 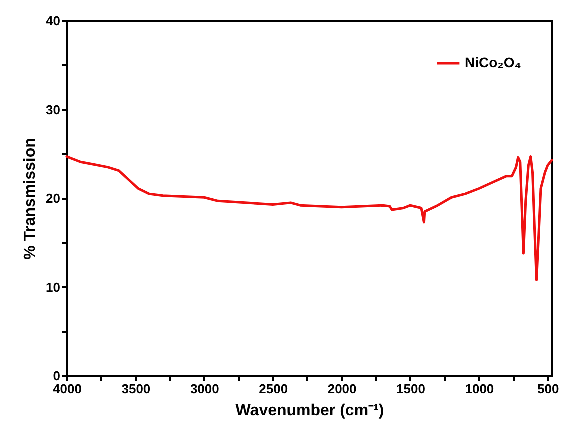 What do you see at coordinates (205, 389) in the screenshot?
I see `x-tick-label: 3000` at bounding box center [205, 389].